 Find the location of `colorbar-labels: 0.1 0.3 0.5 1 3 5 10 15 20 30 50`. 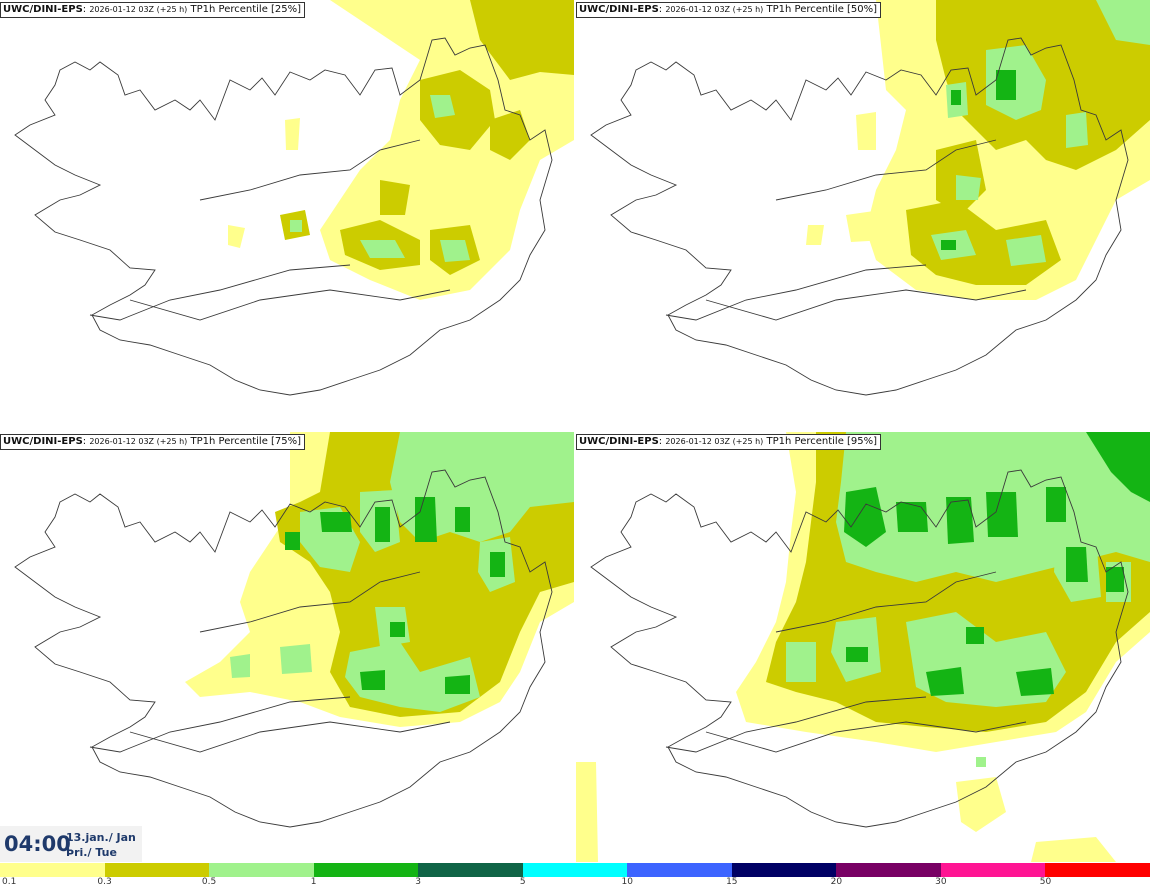

colorbar-labels: 0.1 0.3 0.5 1 3 5 10 15 20 30 50 is located at coordinates (575, 884).